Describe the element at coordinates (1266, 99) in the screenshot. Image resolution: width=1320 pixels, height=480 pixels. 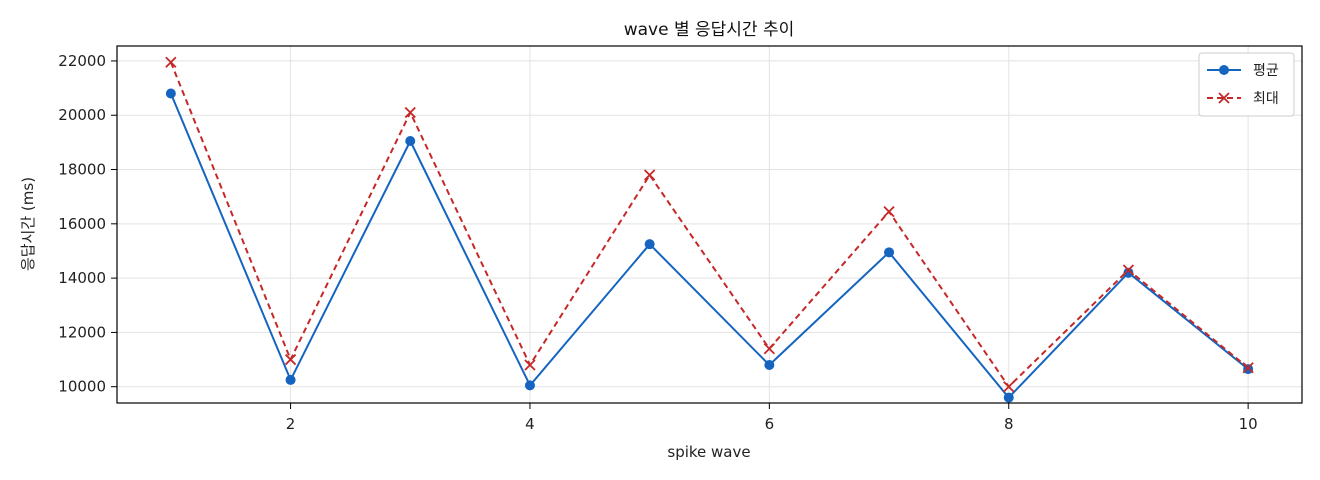
I see `legend-label-max: 최대` at that location.